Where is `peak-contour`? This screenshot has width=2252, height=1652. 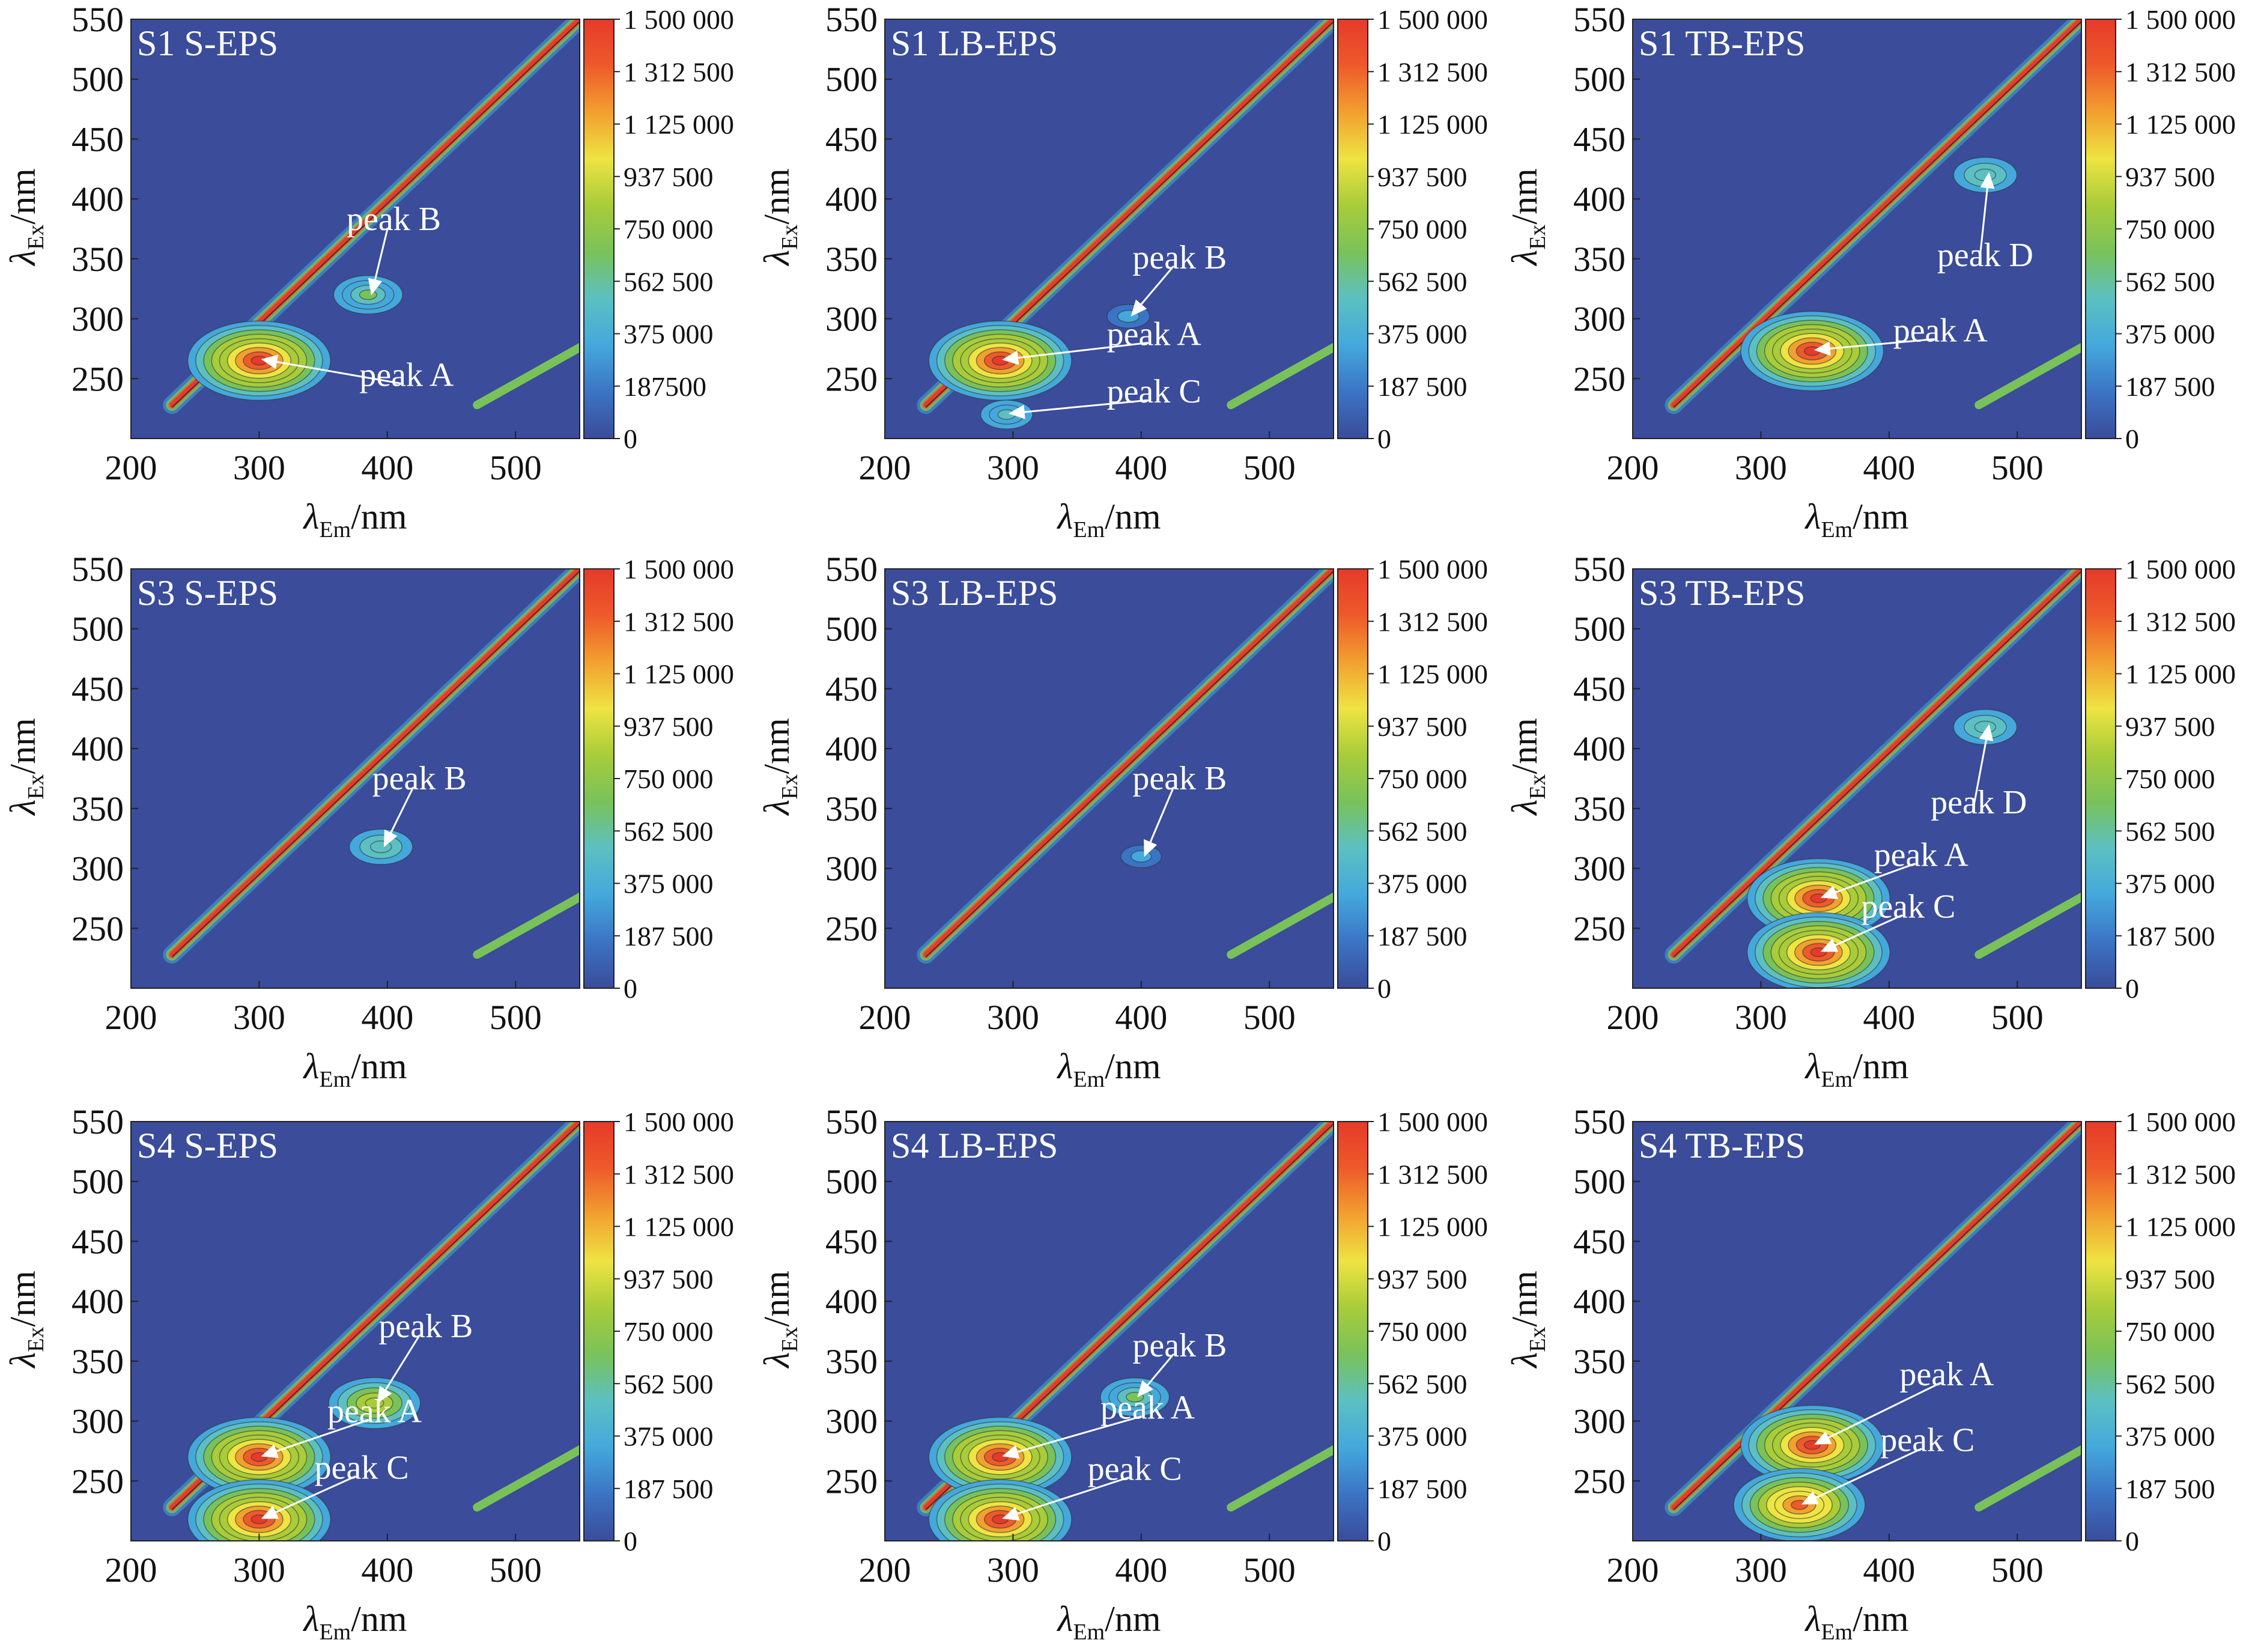 peak-contour is located at coordinates (1000, 1519).